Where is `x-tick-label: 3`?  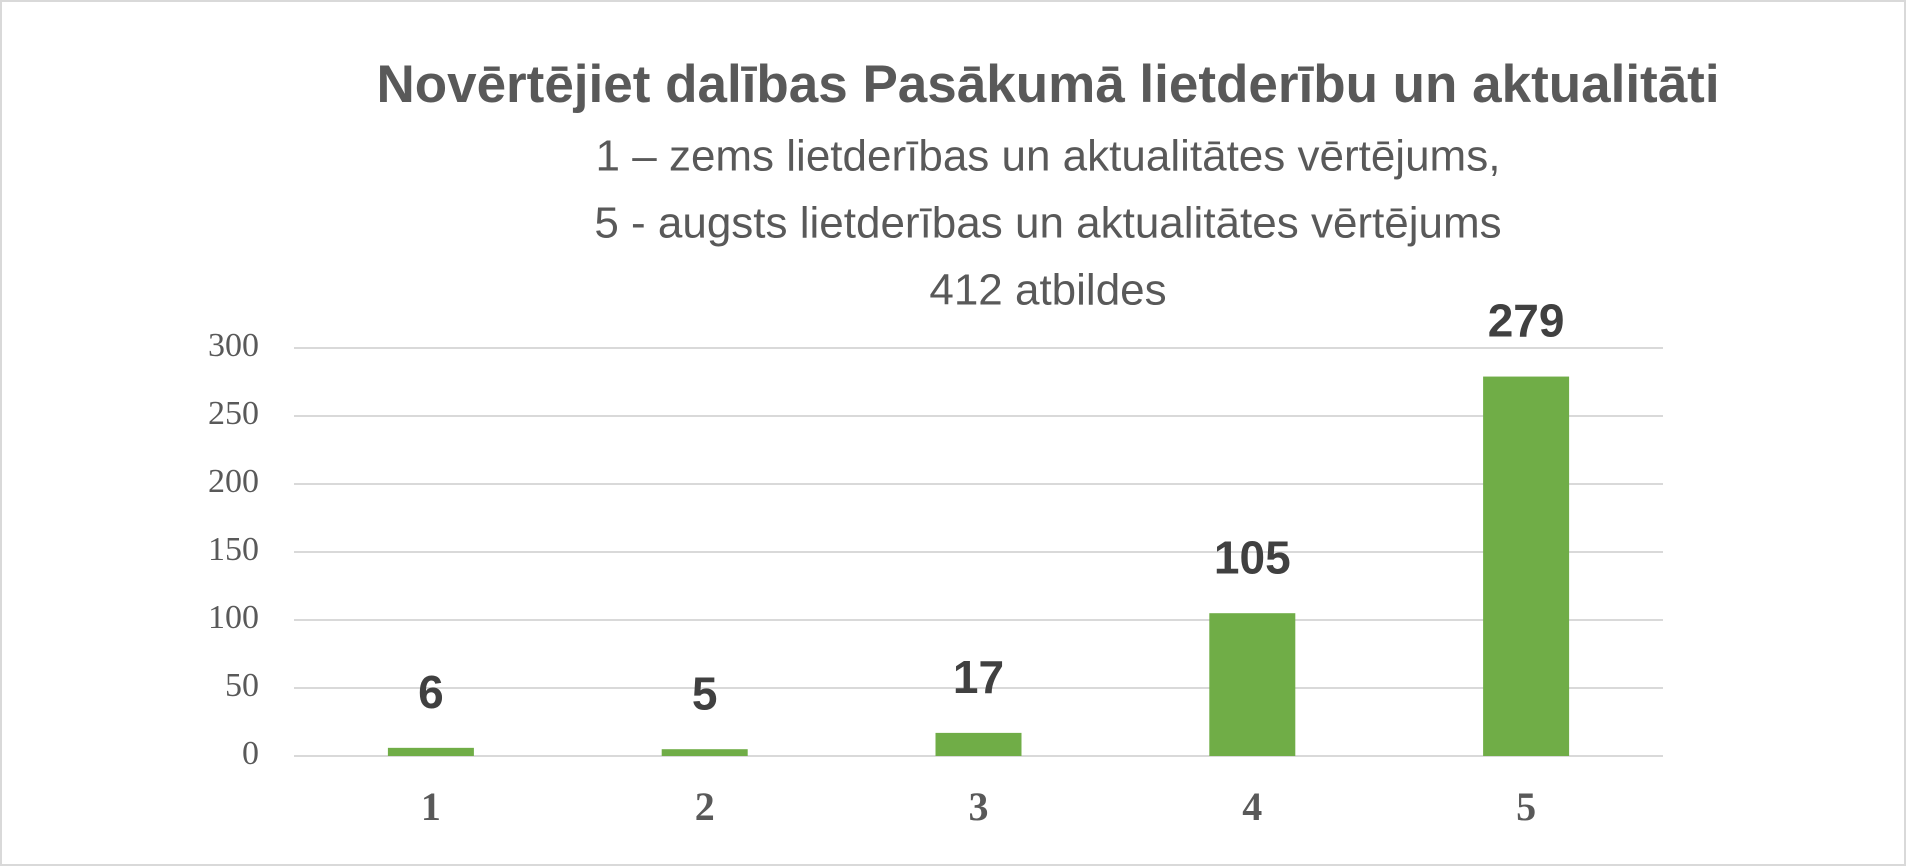 x-tick-label: 3 is located at coordinates (979, 806).